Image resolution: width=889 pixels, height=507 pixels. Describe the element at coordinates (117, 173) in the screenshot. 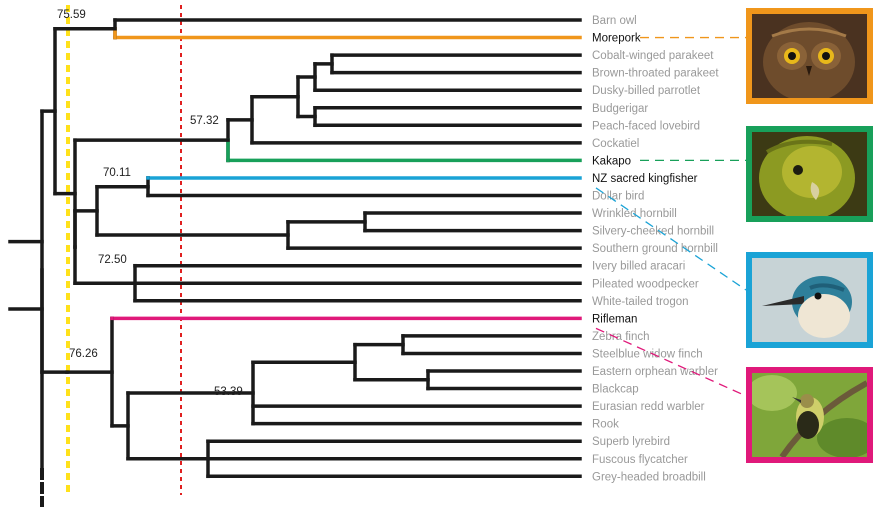

I see `node-age-label: 70.11` at that location.